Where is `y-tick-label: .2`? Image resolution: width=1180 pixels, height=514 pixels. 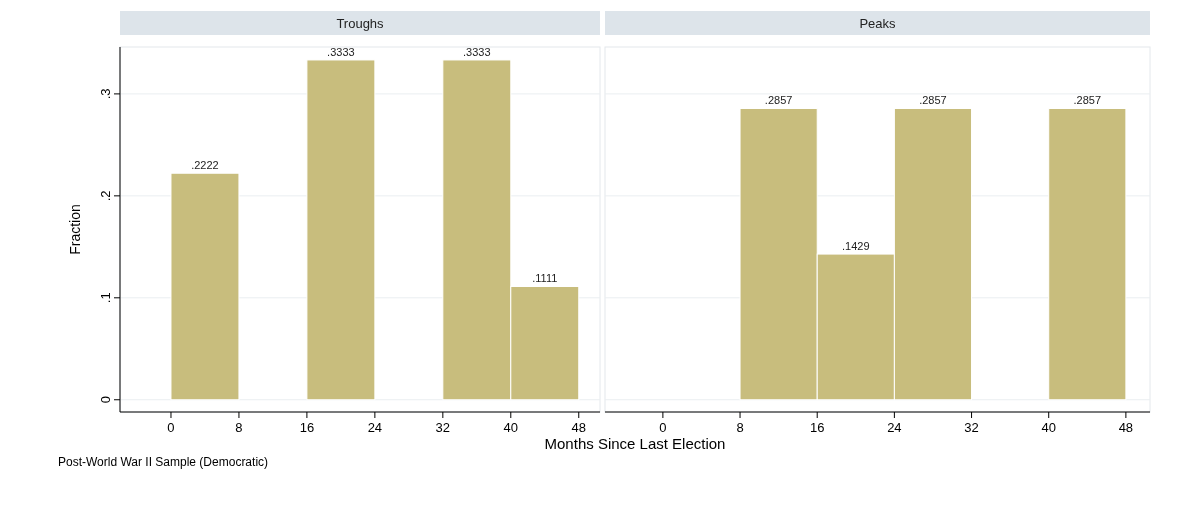 y-tick-label: .2 is located at coordinates (105, 196).